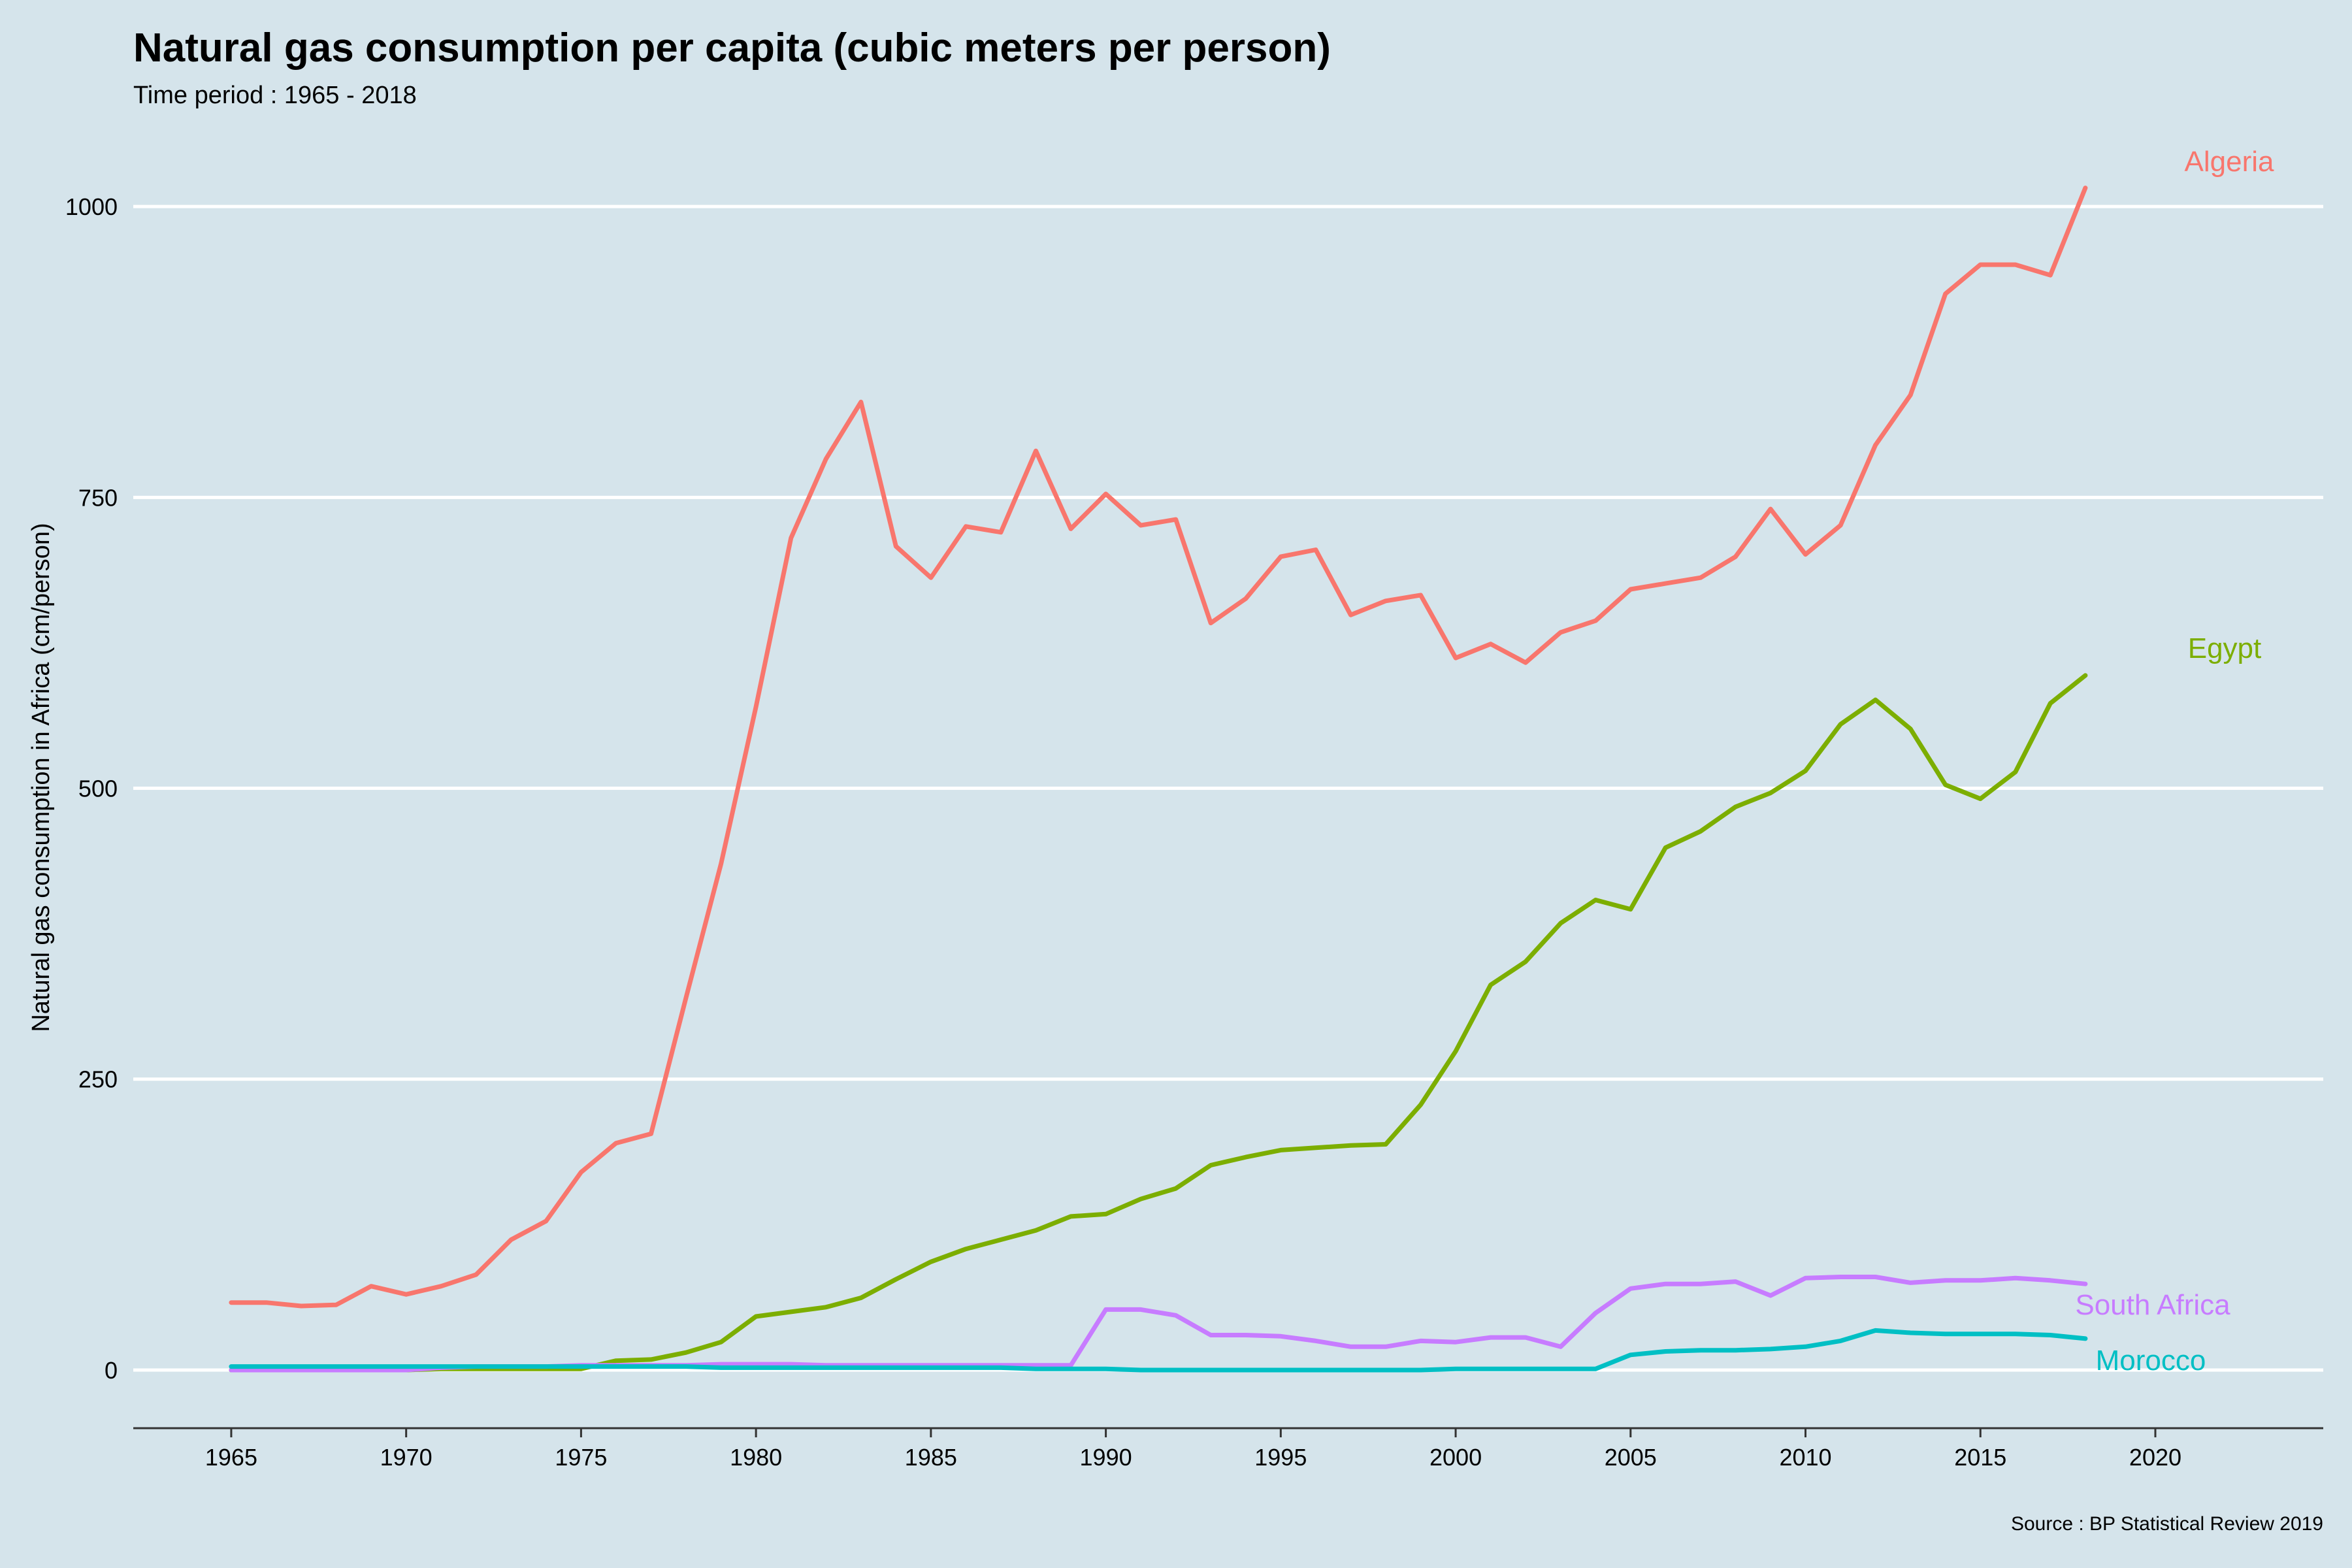  Describe the element at coordinates (91, 206) in the screenshot. I see `y-tick-label-1000: 1000` at that location.